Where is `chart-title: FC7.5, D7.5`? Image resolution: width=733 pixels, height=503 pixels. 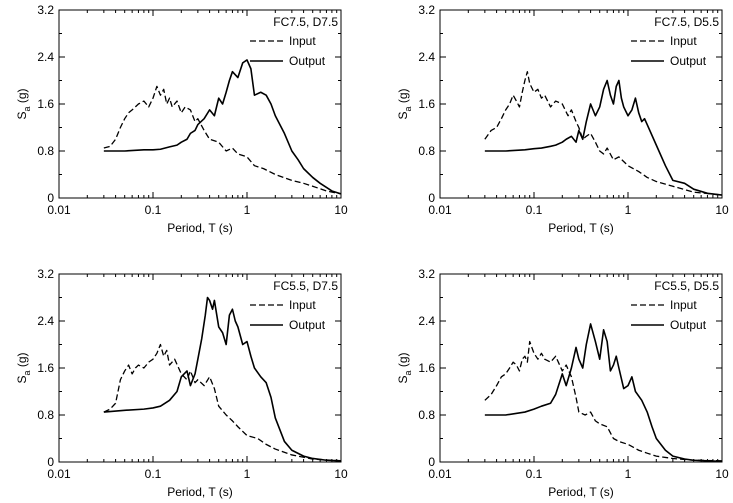
chart-title: FC7.5, D7.5 is located at coordinates (305, 22).